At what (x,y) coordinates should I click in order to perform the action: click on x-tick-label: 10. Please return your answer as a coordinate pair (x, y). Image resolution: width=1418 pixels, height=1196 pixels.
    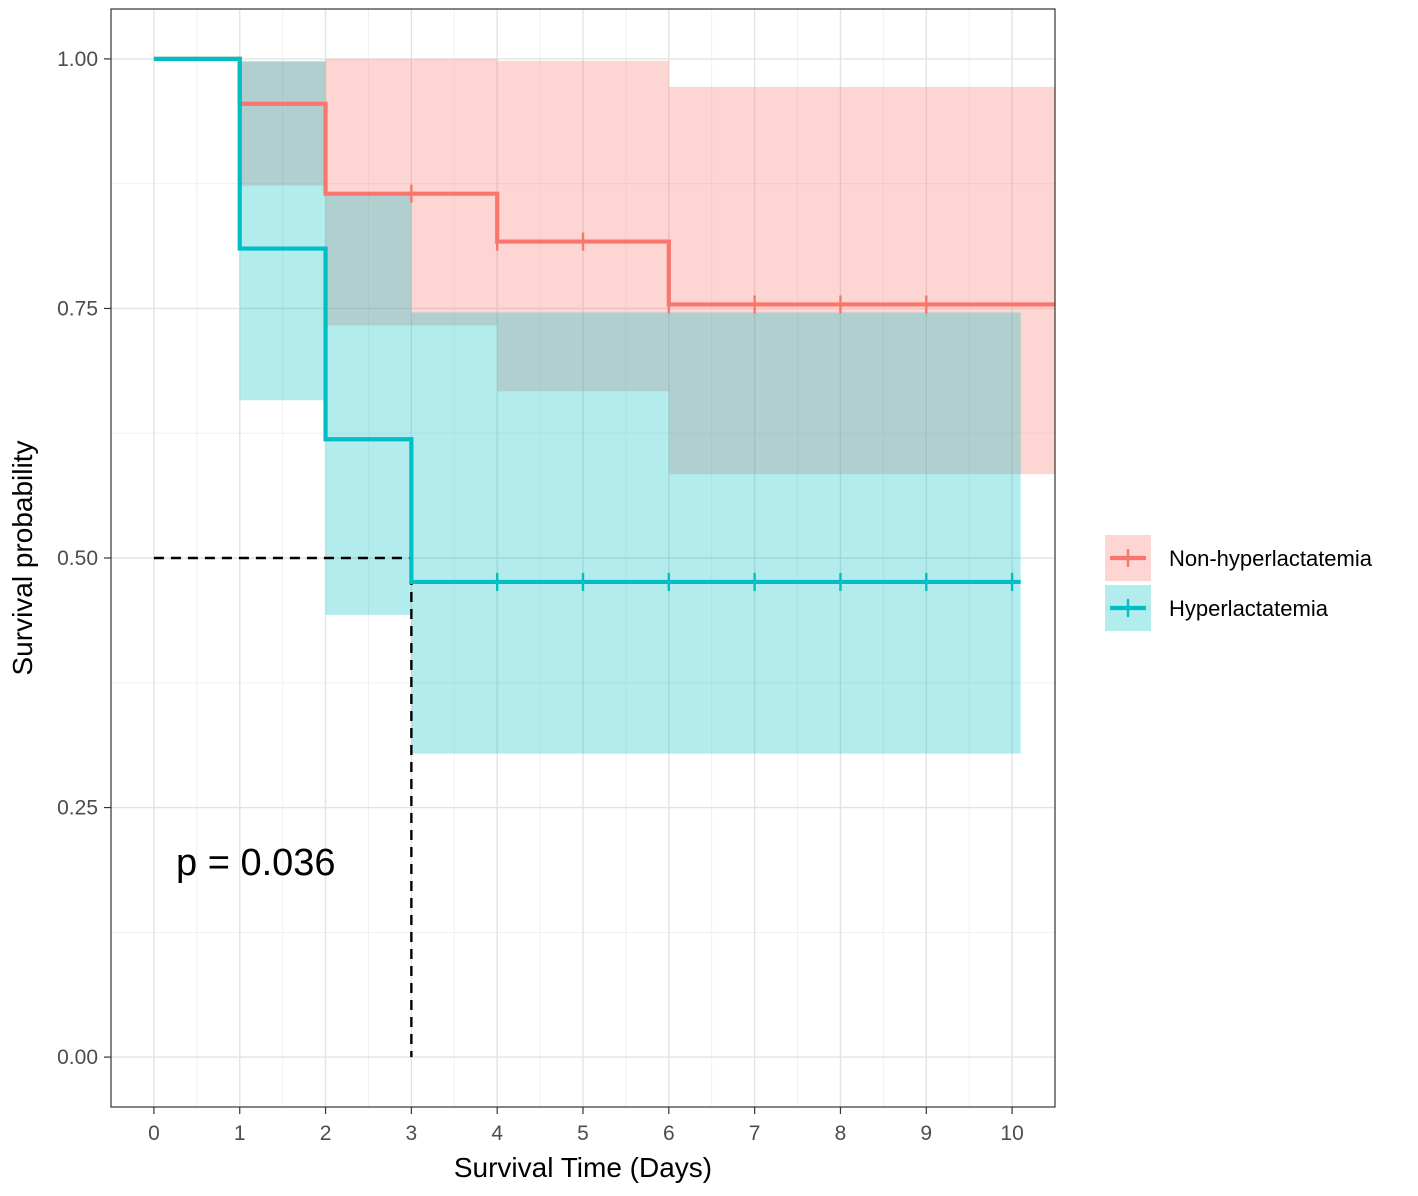
    Looking at the image, I should click on (1011, 1133).